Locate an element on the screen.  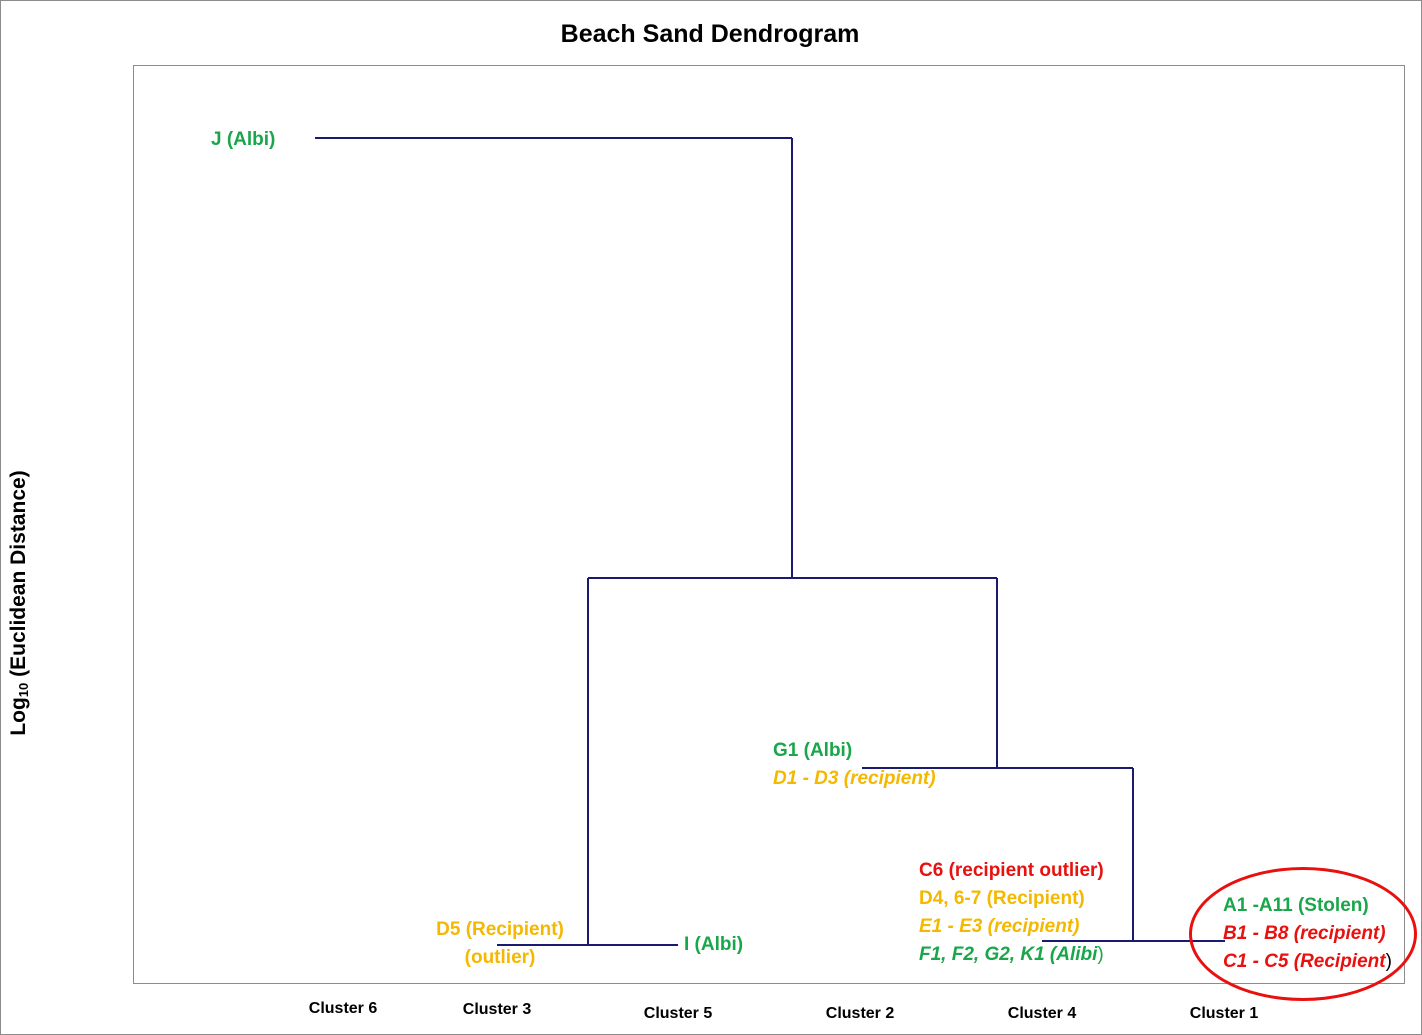
cluster-label-2: Cluster 2 is located at coordinates (860, 1013).